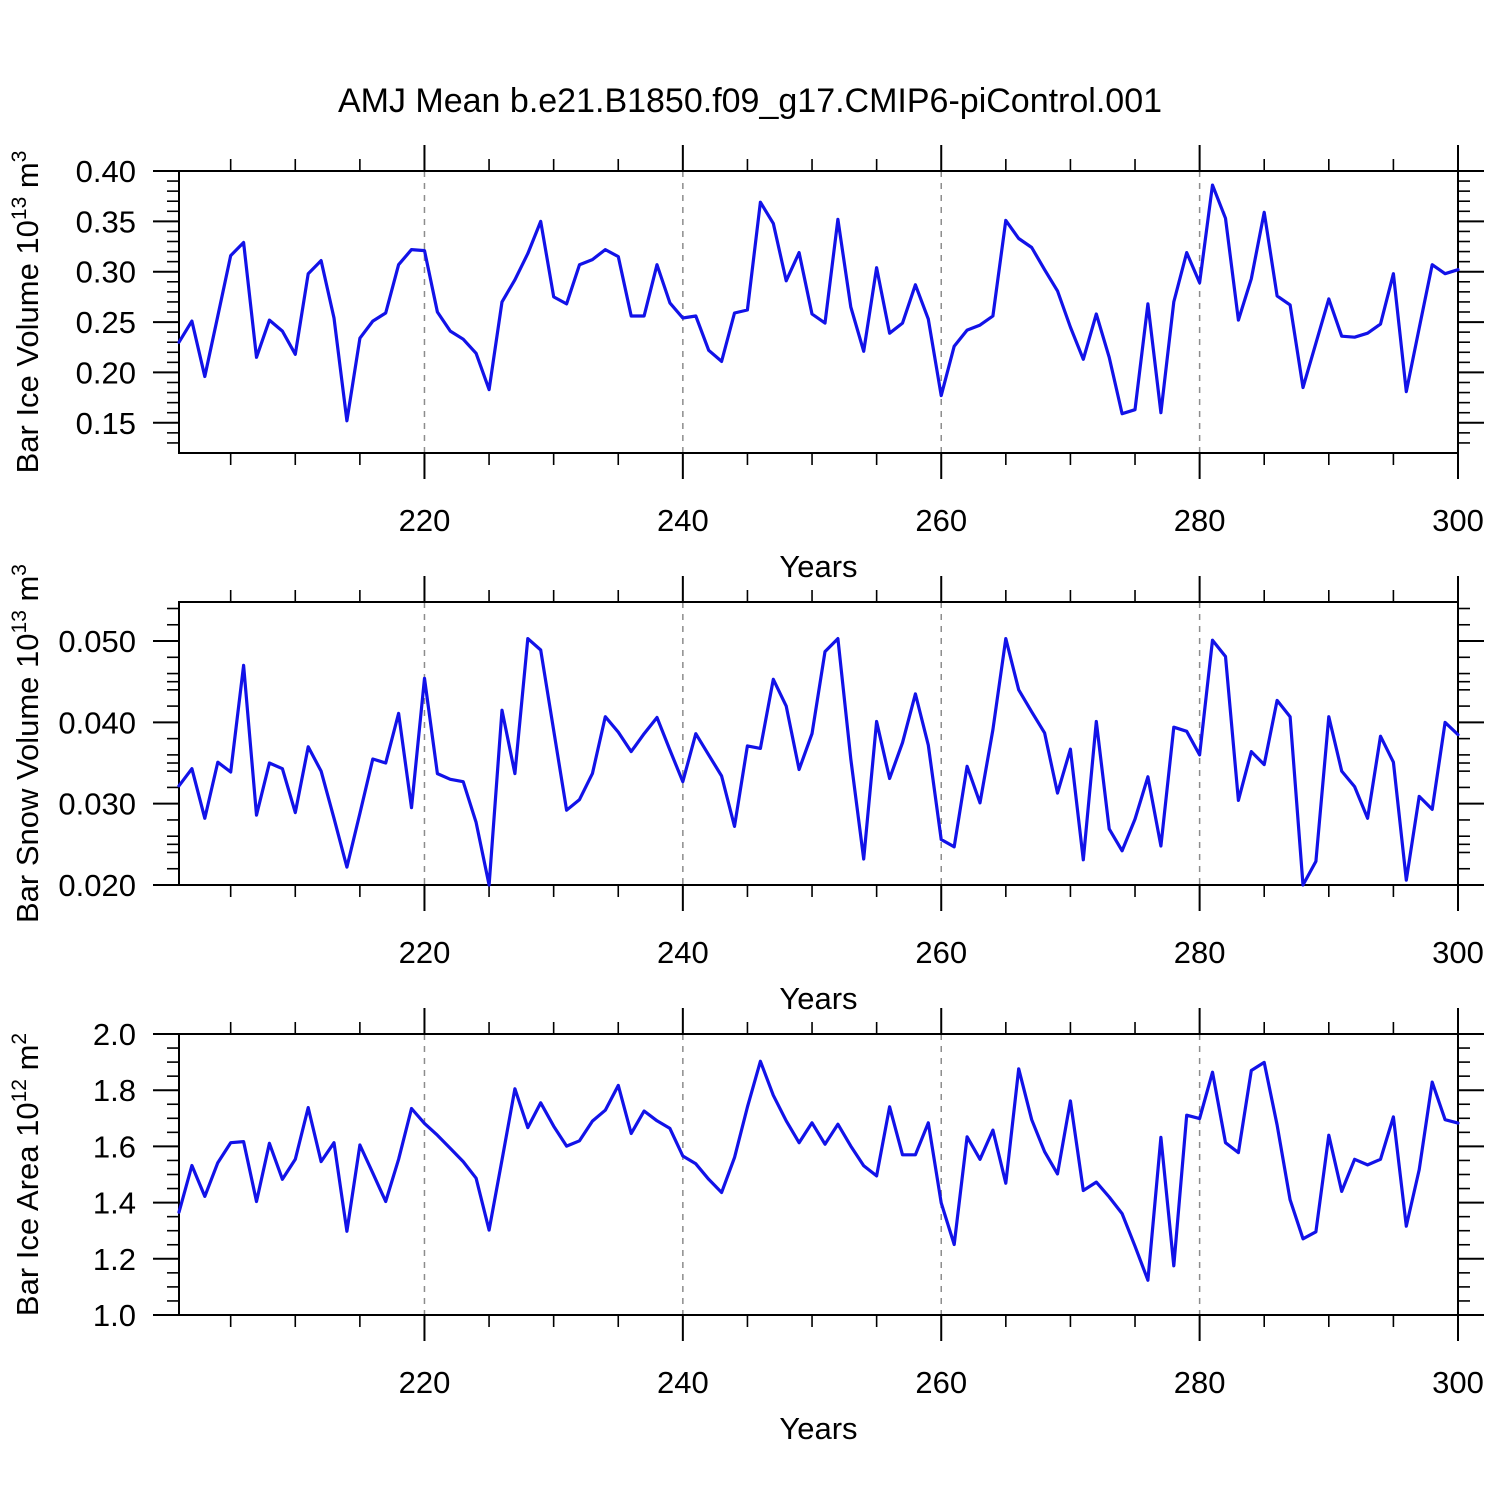 Image resolution: width=1500 pixels, height=1500 pixels. What do you see at coordinates (97, 885) in the screenshot?
I see `y-tick-label: 0.020` at bounding box center [97, 885].